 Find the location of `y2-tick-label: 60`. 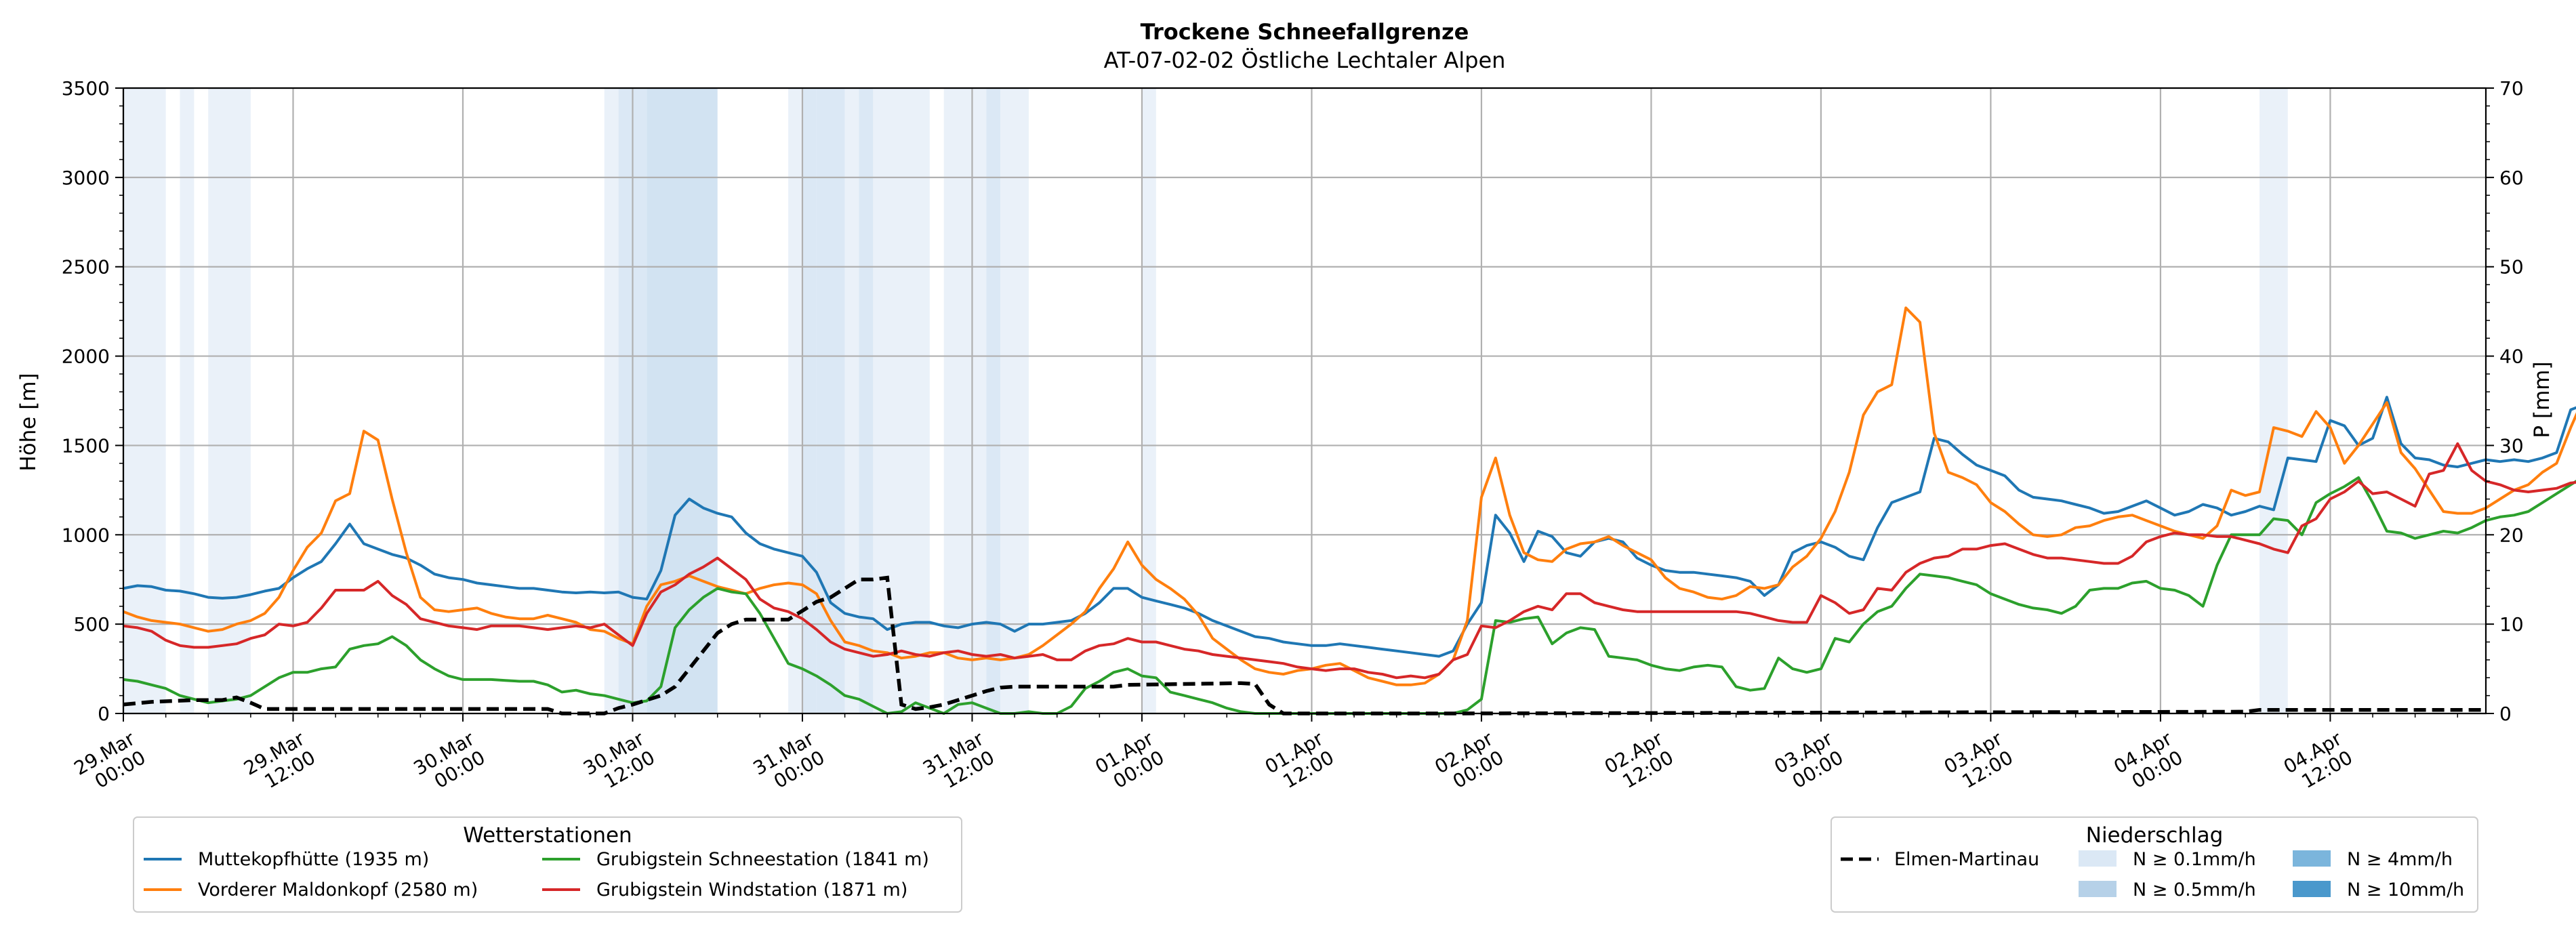

y2-tick-label: 60 is located at coordinates (2511, 178).